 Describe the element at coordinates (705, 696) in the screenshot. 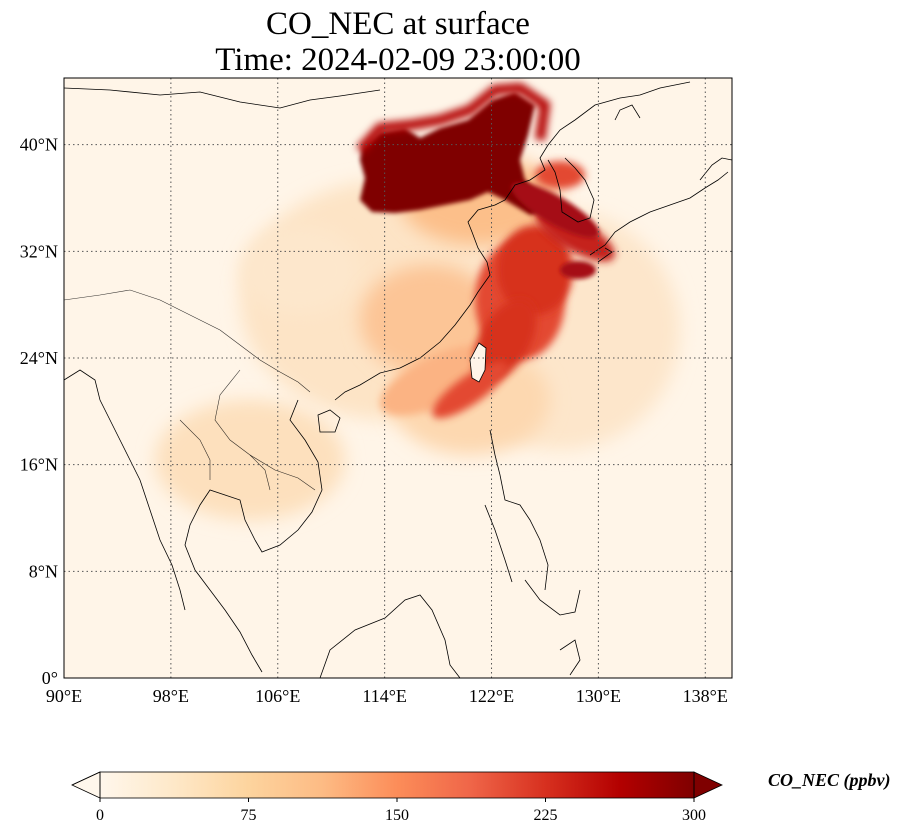

I see `lon-tick-label: 138°E` at that location.